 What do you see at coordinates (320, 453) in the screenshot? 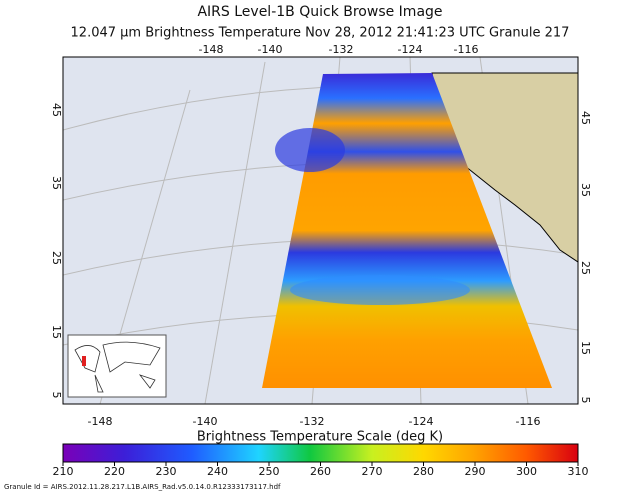
I see `colorbar` at bounding box center [320, 453].